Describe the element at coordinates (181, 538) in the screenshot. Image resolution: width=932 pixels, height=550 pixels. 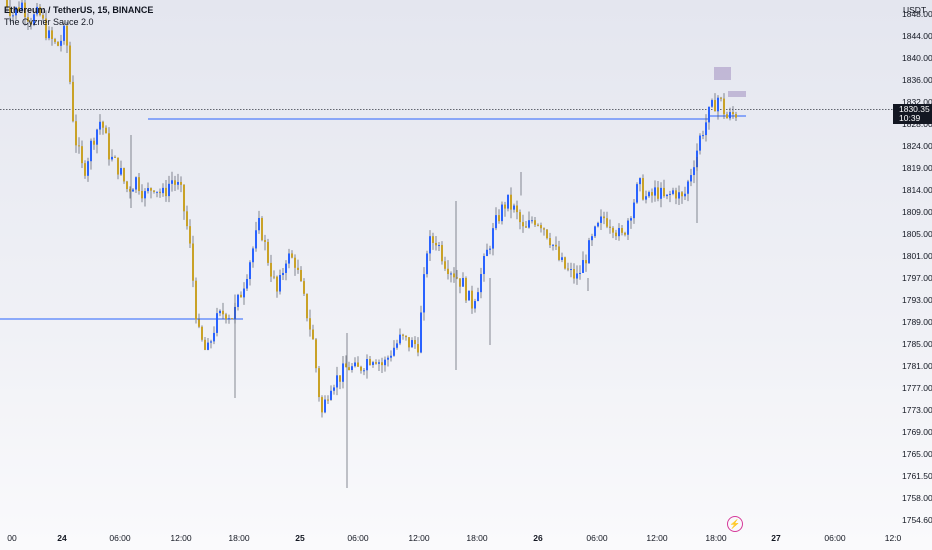
I see `time-tick-label: 12:00` at that location.